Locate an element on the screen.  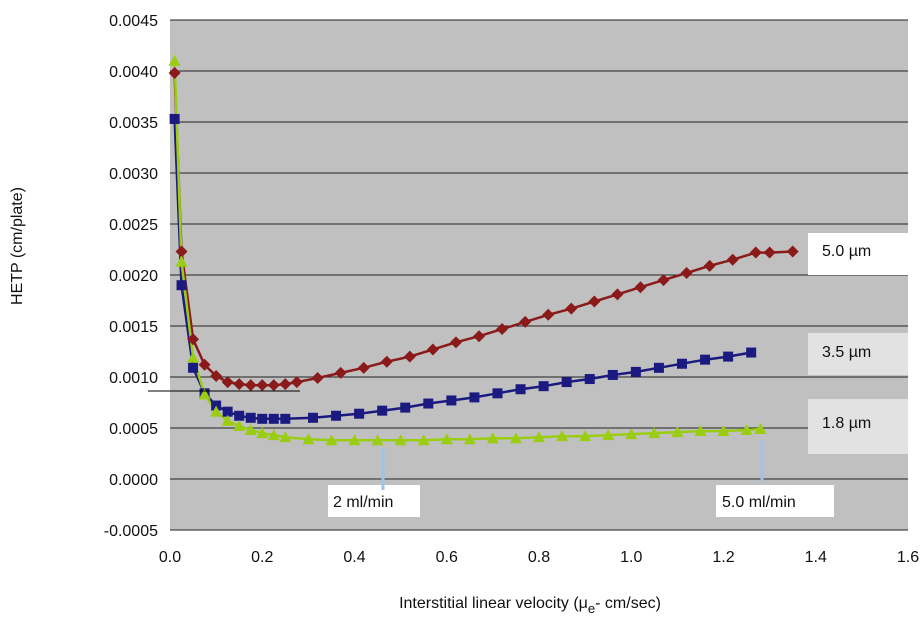
annotation-5ml: 5.0 ml/min is located at coordinates (759, 502).